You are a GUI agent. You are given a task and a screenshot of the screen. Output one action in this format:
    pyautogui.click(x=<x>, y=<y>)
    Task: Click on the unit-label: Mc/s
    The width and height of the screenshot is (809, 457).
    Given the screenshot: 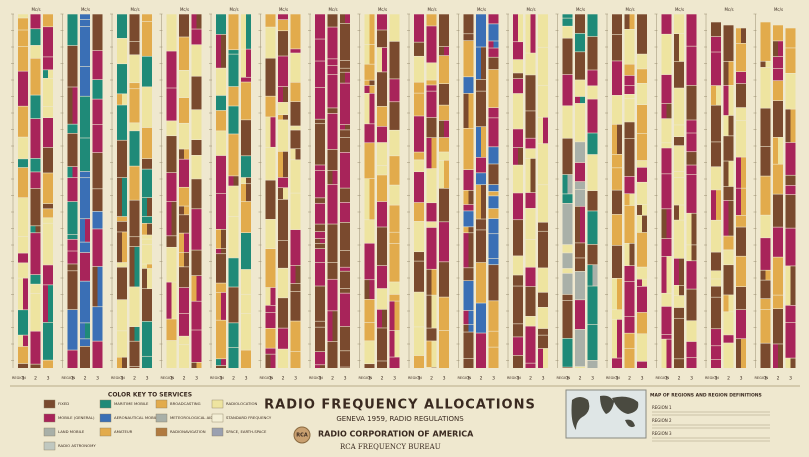 What is the action you would take?
    pyautogui.click(x=580, y=9)
    